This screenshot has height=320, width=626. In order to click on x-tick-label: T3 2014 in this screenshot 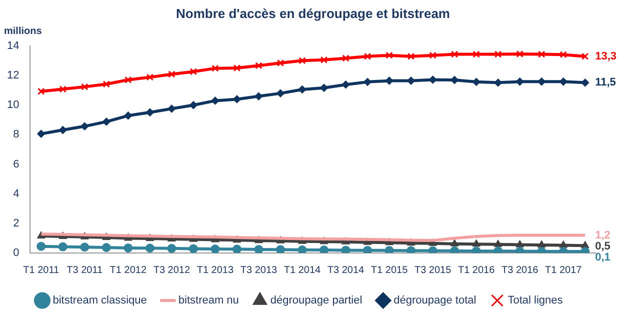, I will do `click(346, 270)`.